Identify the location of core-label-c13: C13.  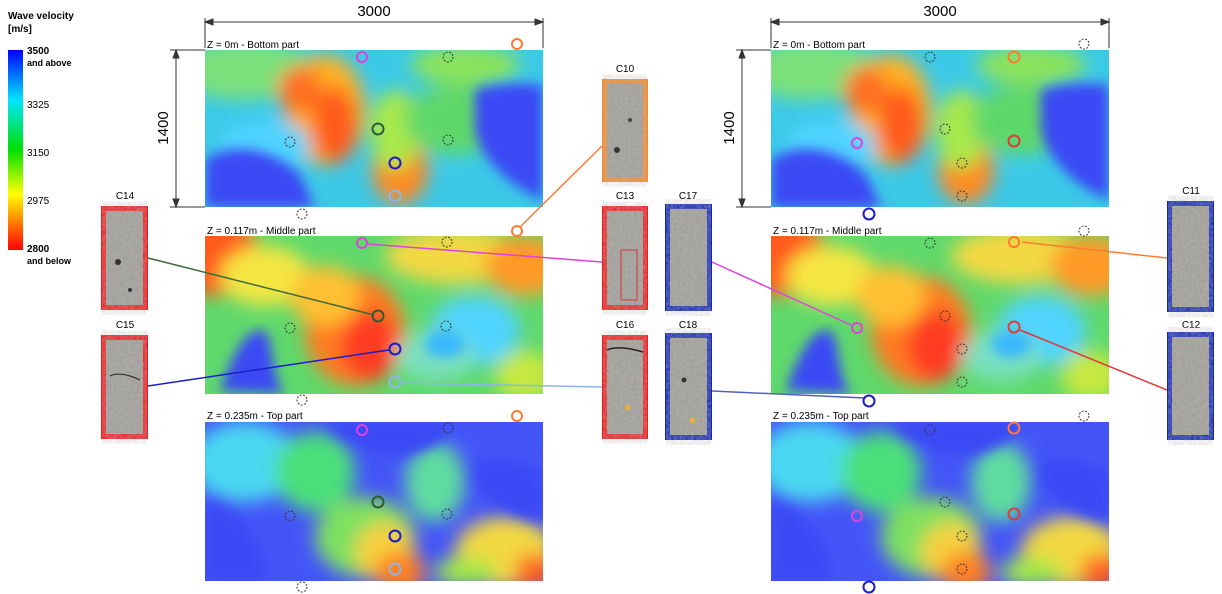
(625, 196).